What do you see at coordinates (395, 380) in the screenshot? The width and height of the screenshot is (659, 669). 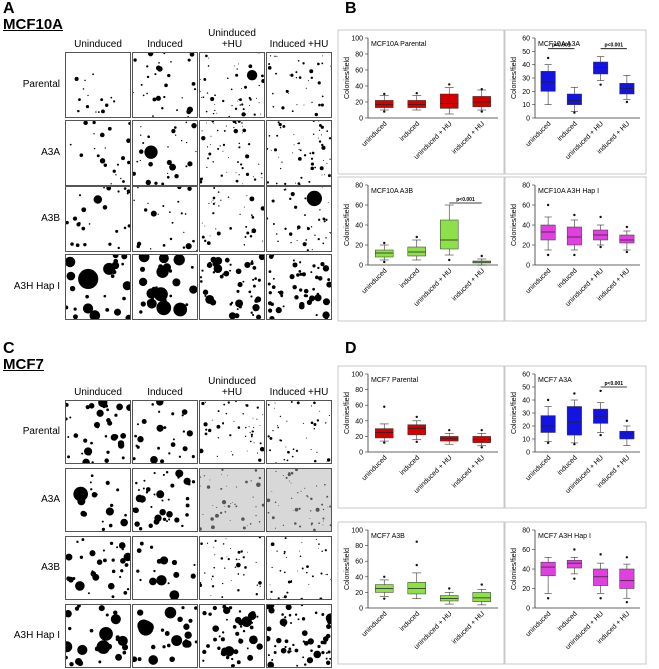 I see `chart-title: MCF7 Parental` at bounding box center [395, 380].